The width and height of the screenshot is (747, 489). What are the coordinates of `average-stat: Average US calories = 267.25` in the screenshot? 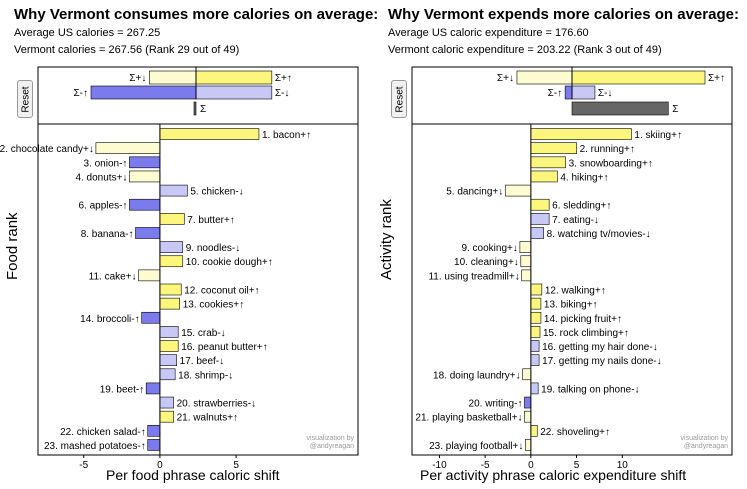 It's located at (87, 33).